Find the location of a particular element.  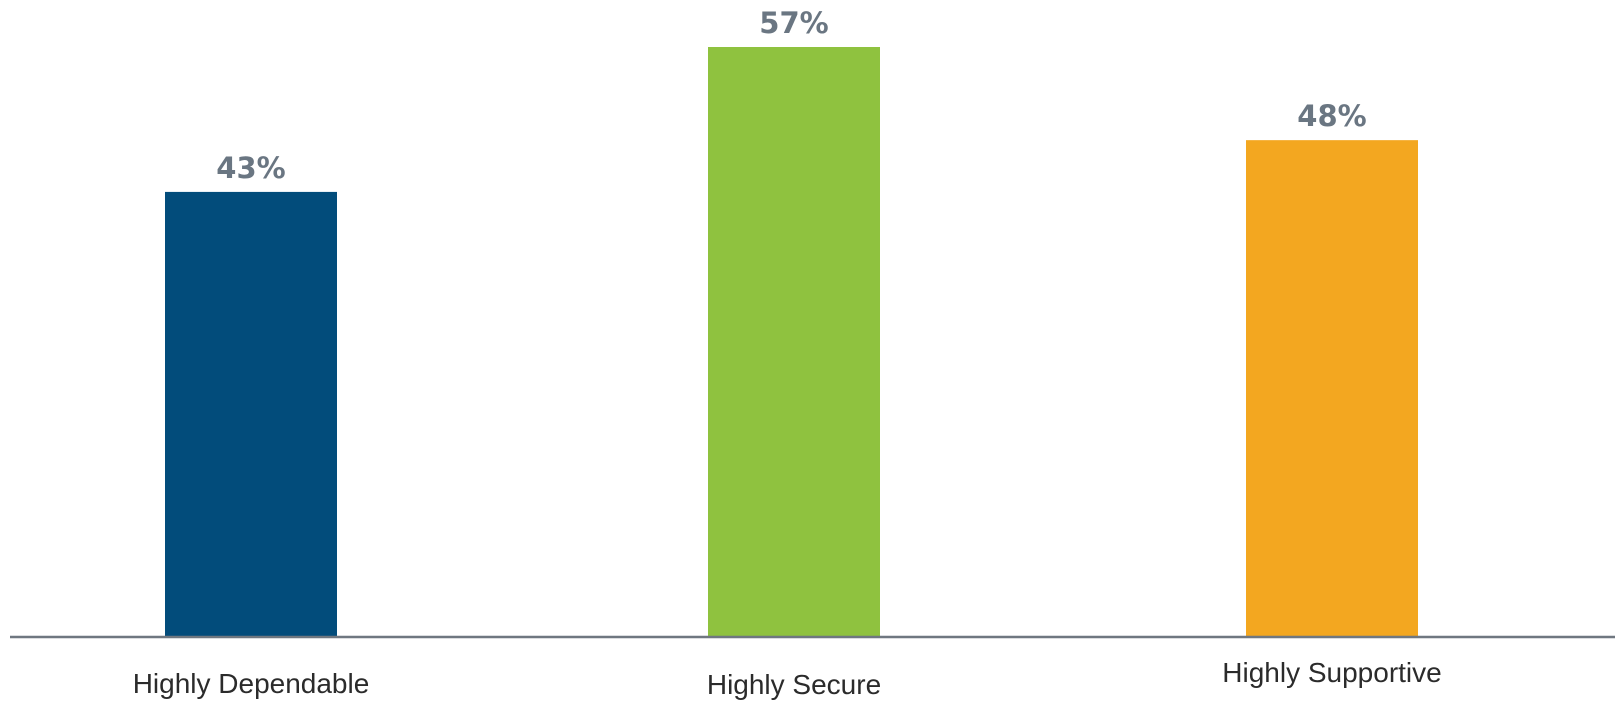

value-label-0: 43% is located at coordinates (250, 168).